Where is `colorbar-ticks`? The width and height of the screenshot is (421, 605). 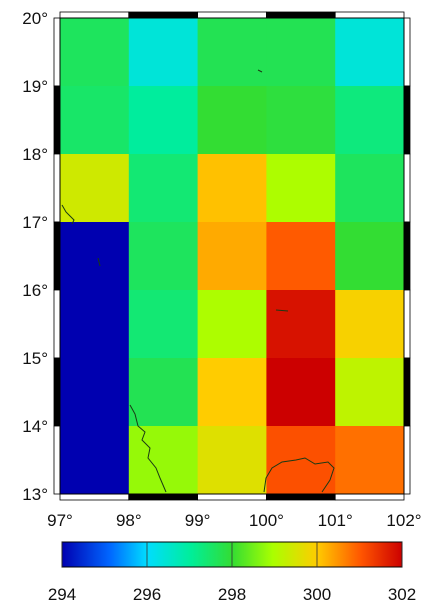
colorbar-ticks is located at coordinates (232, 554).